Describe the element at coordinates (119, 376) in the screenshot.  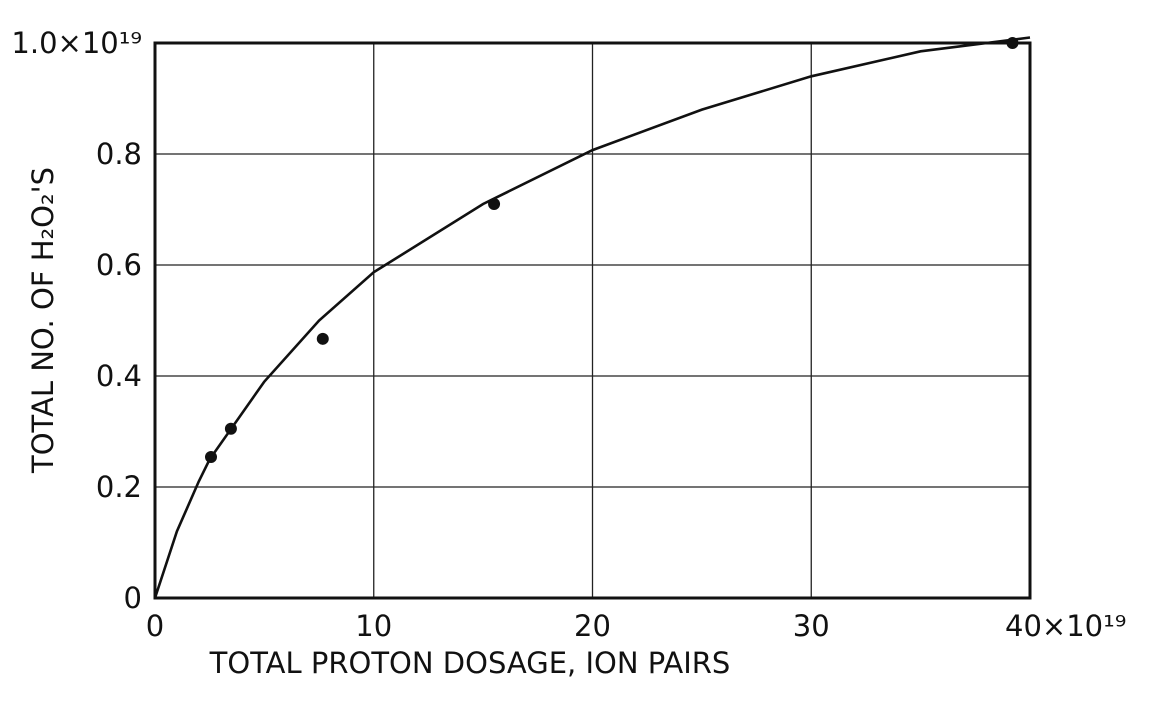
I see `y-tick-label: 0.4` at that location.